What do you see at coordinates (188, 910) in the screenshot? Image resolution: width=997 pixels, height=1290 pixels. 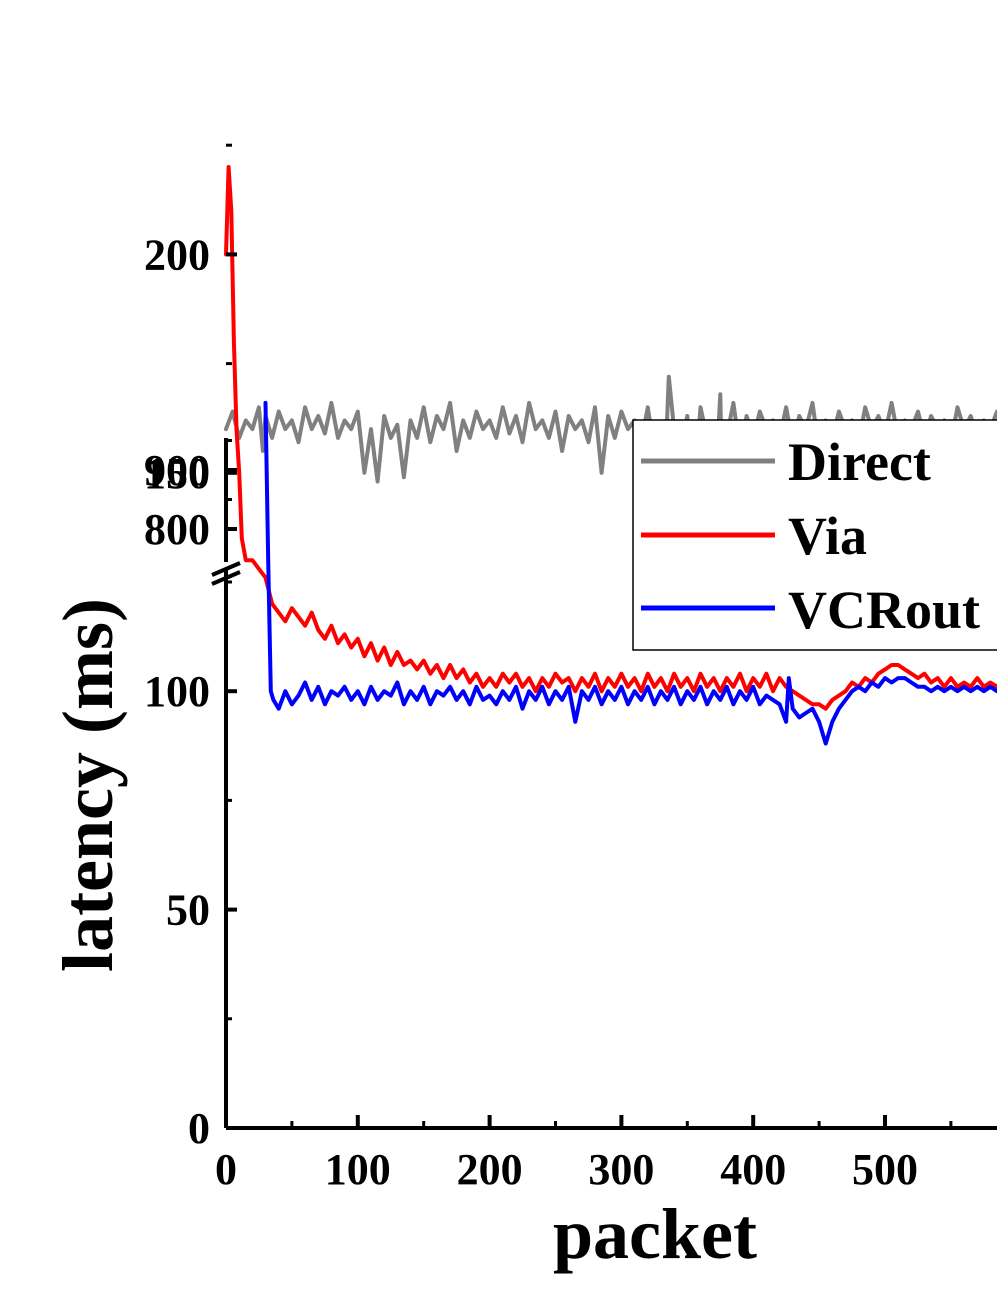 I see `y-tick-label: 50` at bounding box center [188, 910].